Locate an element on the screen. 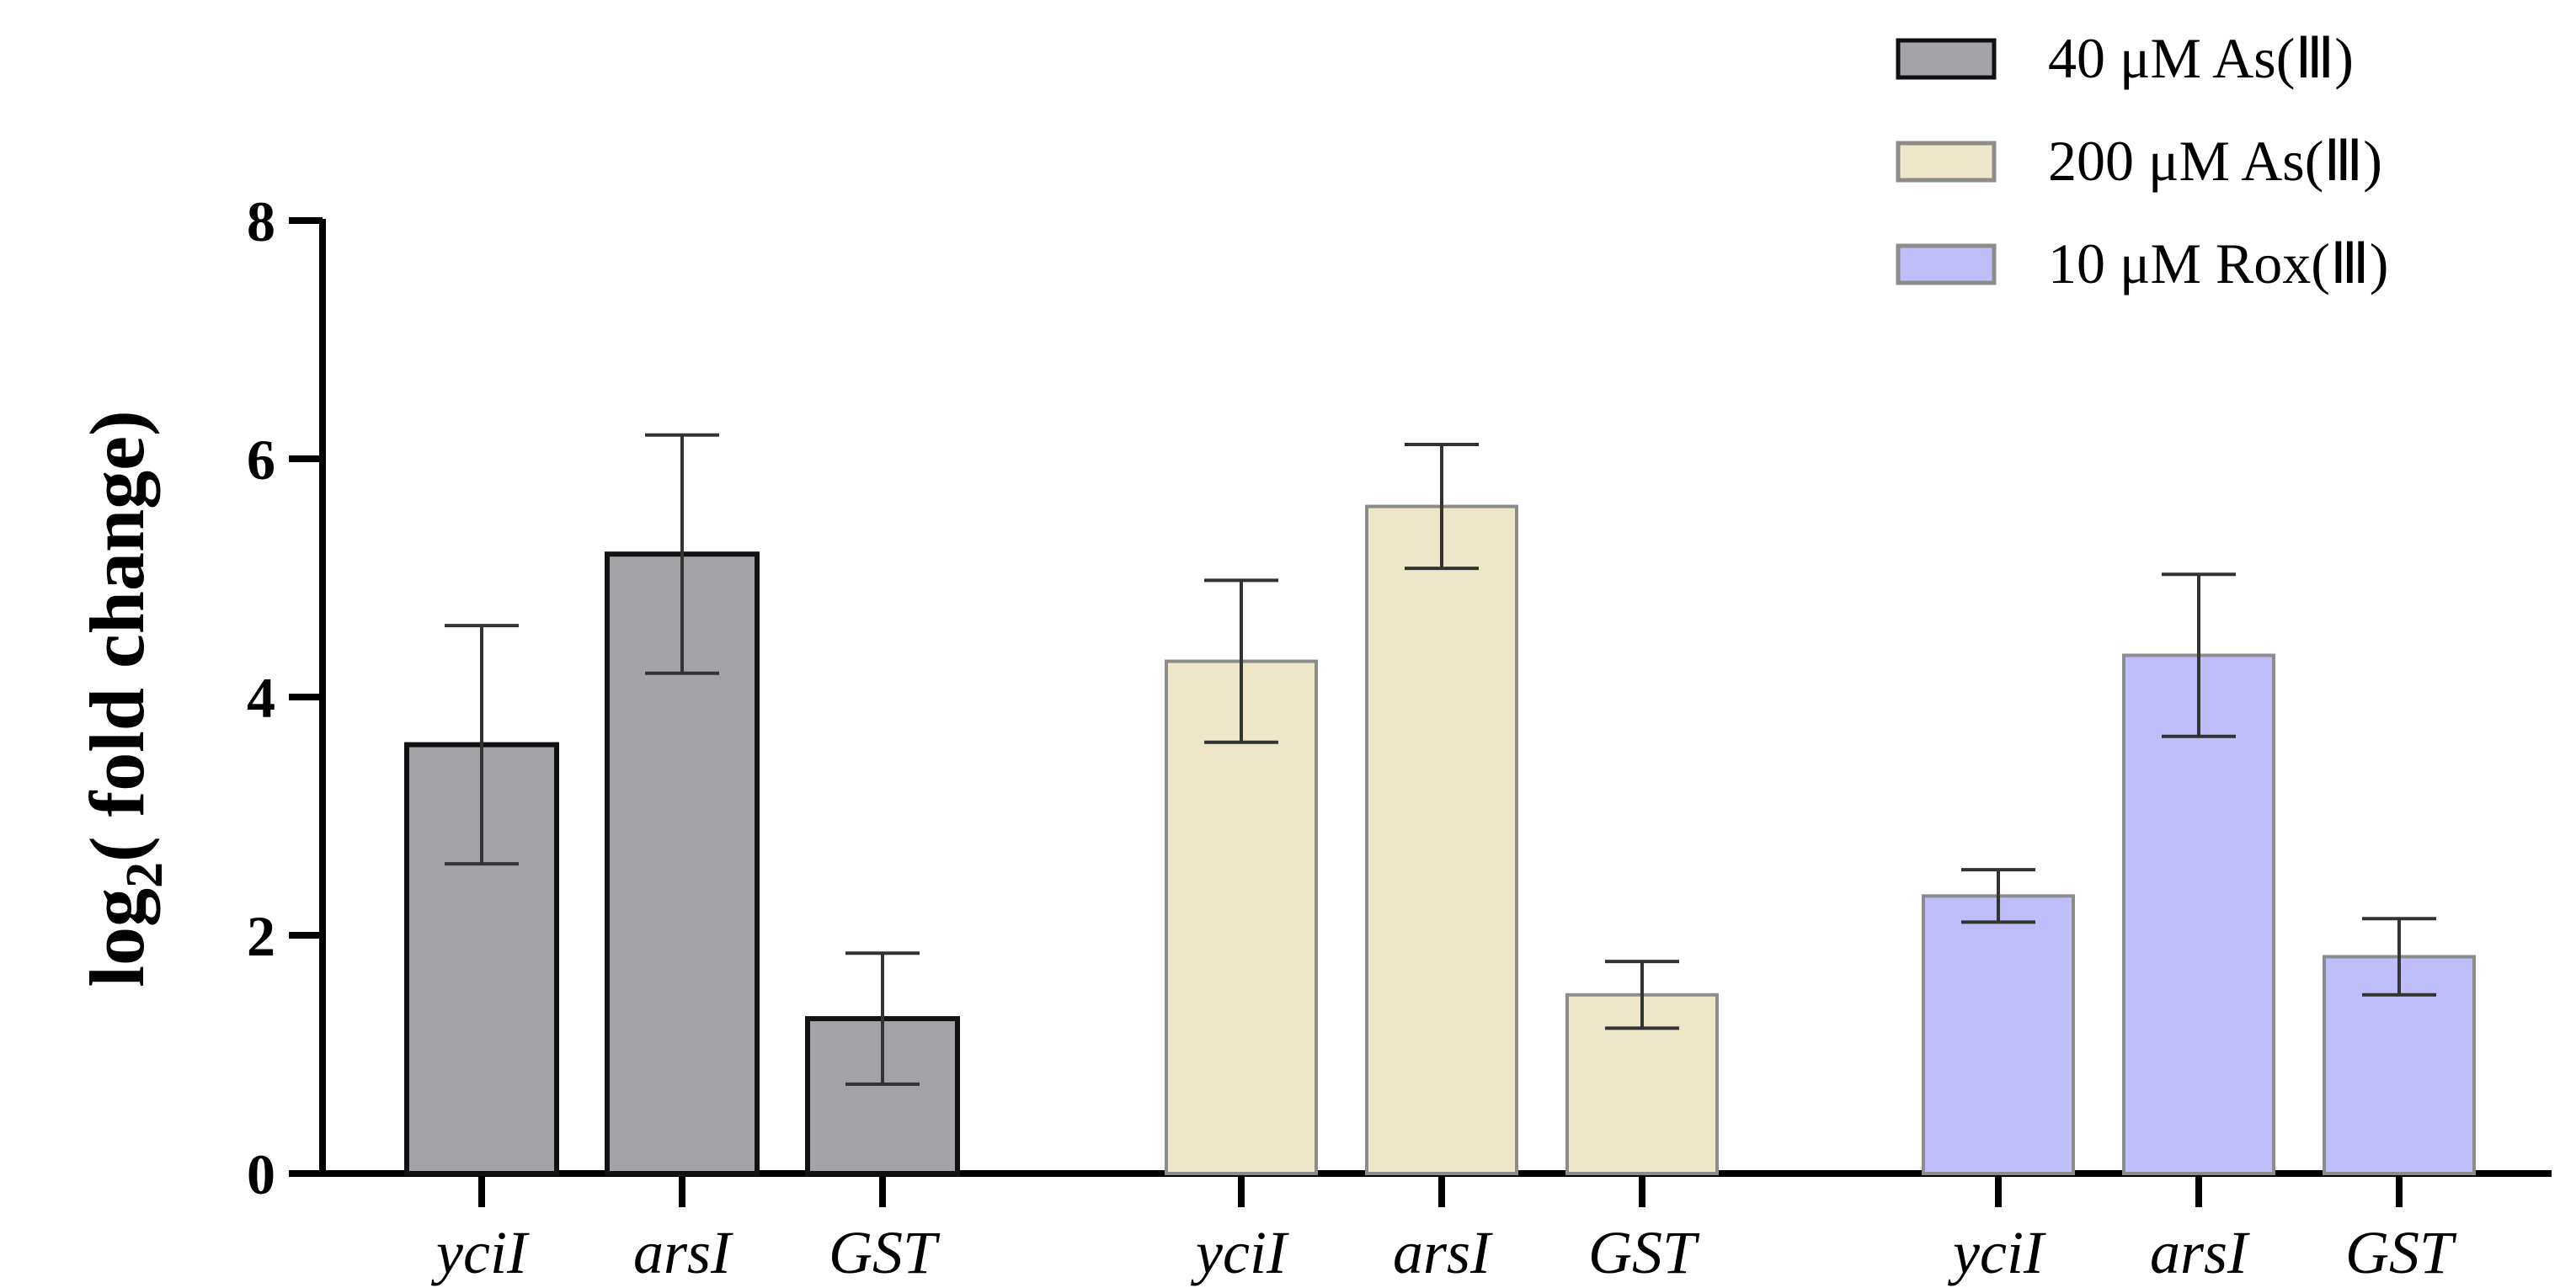 This screenshot has height=1288, width=2576. y-tick-label: 6 is located at coordinates (261, 460).